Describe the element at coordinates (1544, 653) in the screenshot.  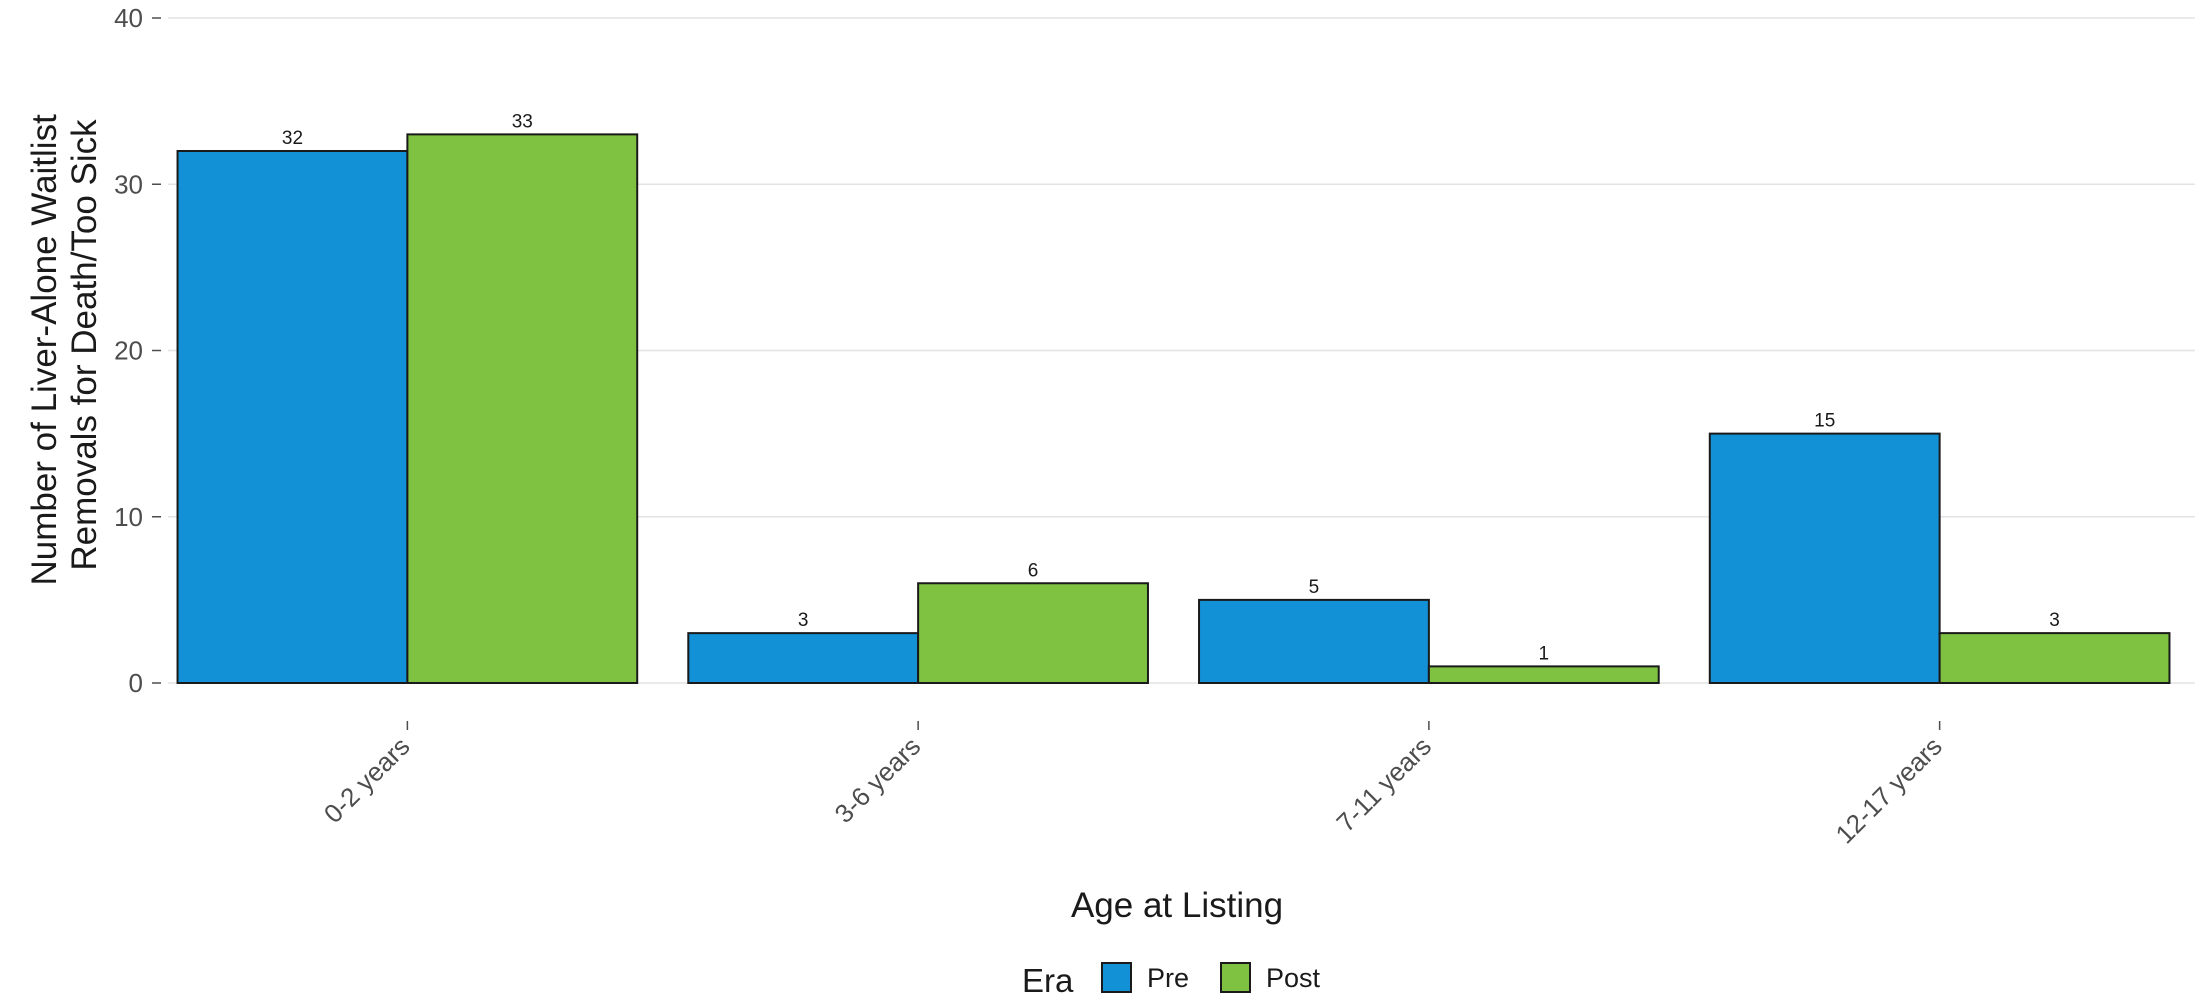
I see `bar-value-label: 1` at that location.